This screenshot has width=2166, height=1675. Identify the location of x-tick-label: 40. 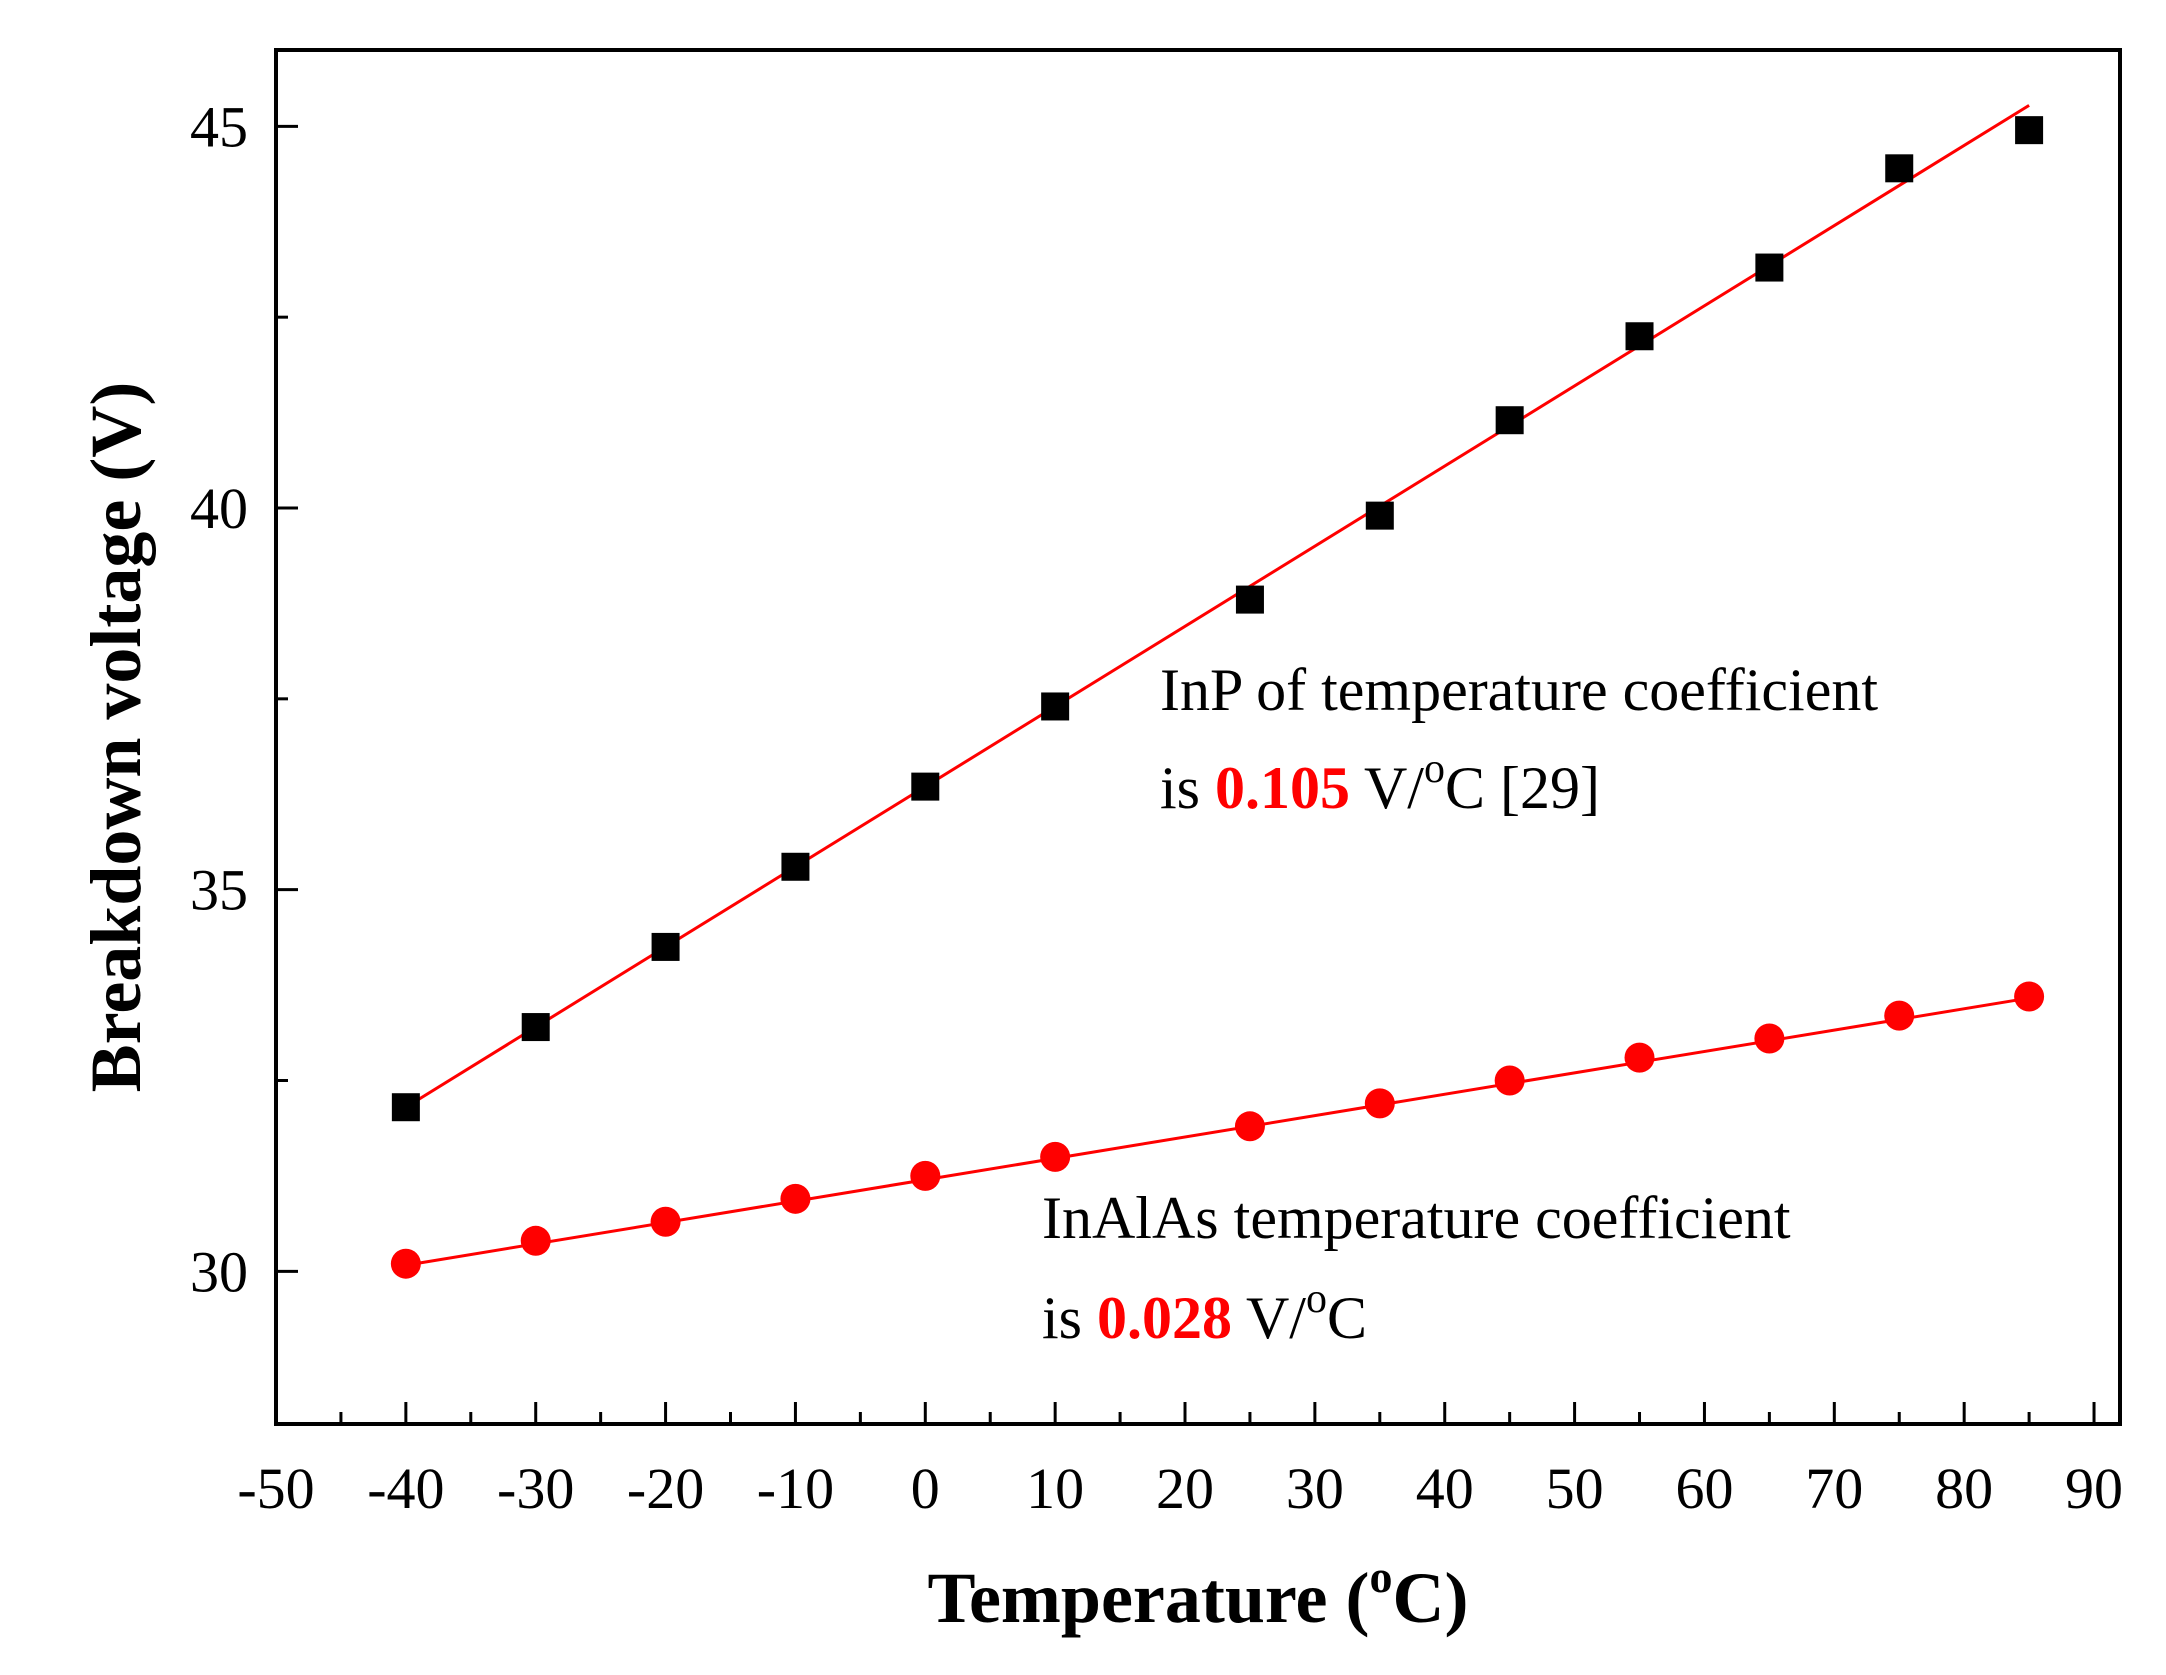
(1445, 1488).